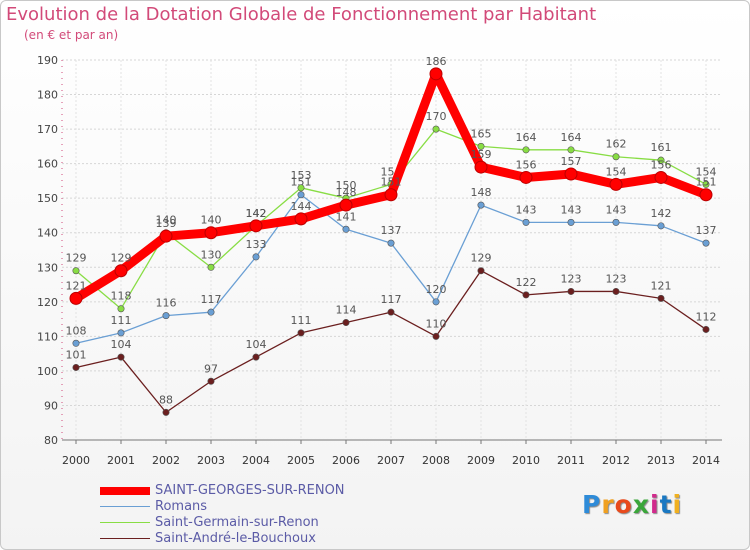 Image resolution: width=750 pixels, height=550 pixels. Describe the element at coordinates (641, 504) in the screenshot. I see `logo-letter: x` at that location.